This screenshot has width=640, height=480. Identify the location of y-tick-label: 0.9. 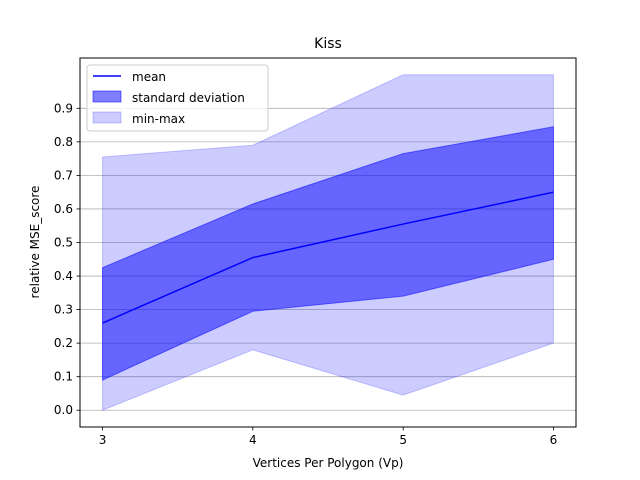
(63, 108).